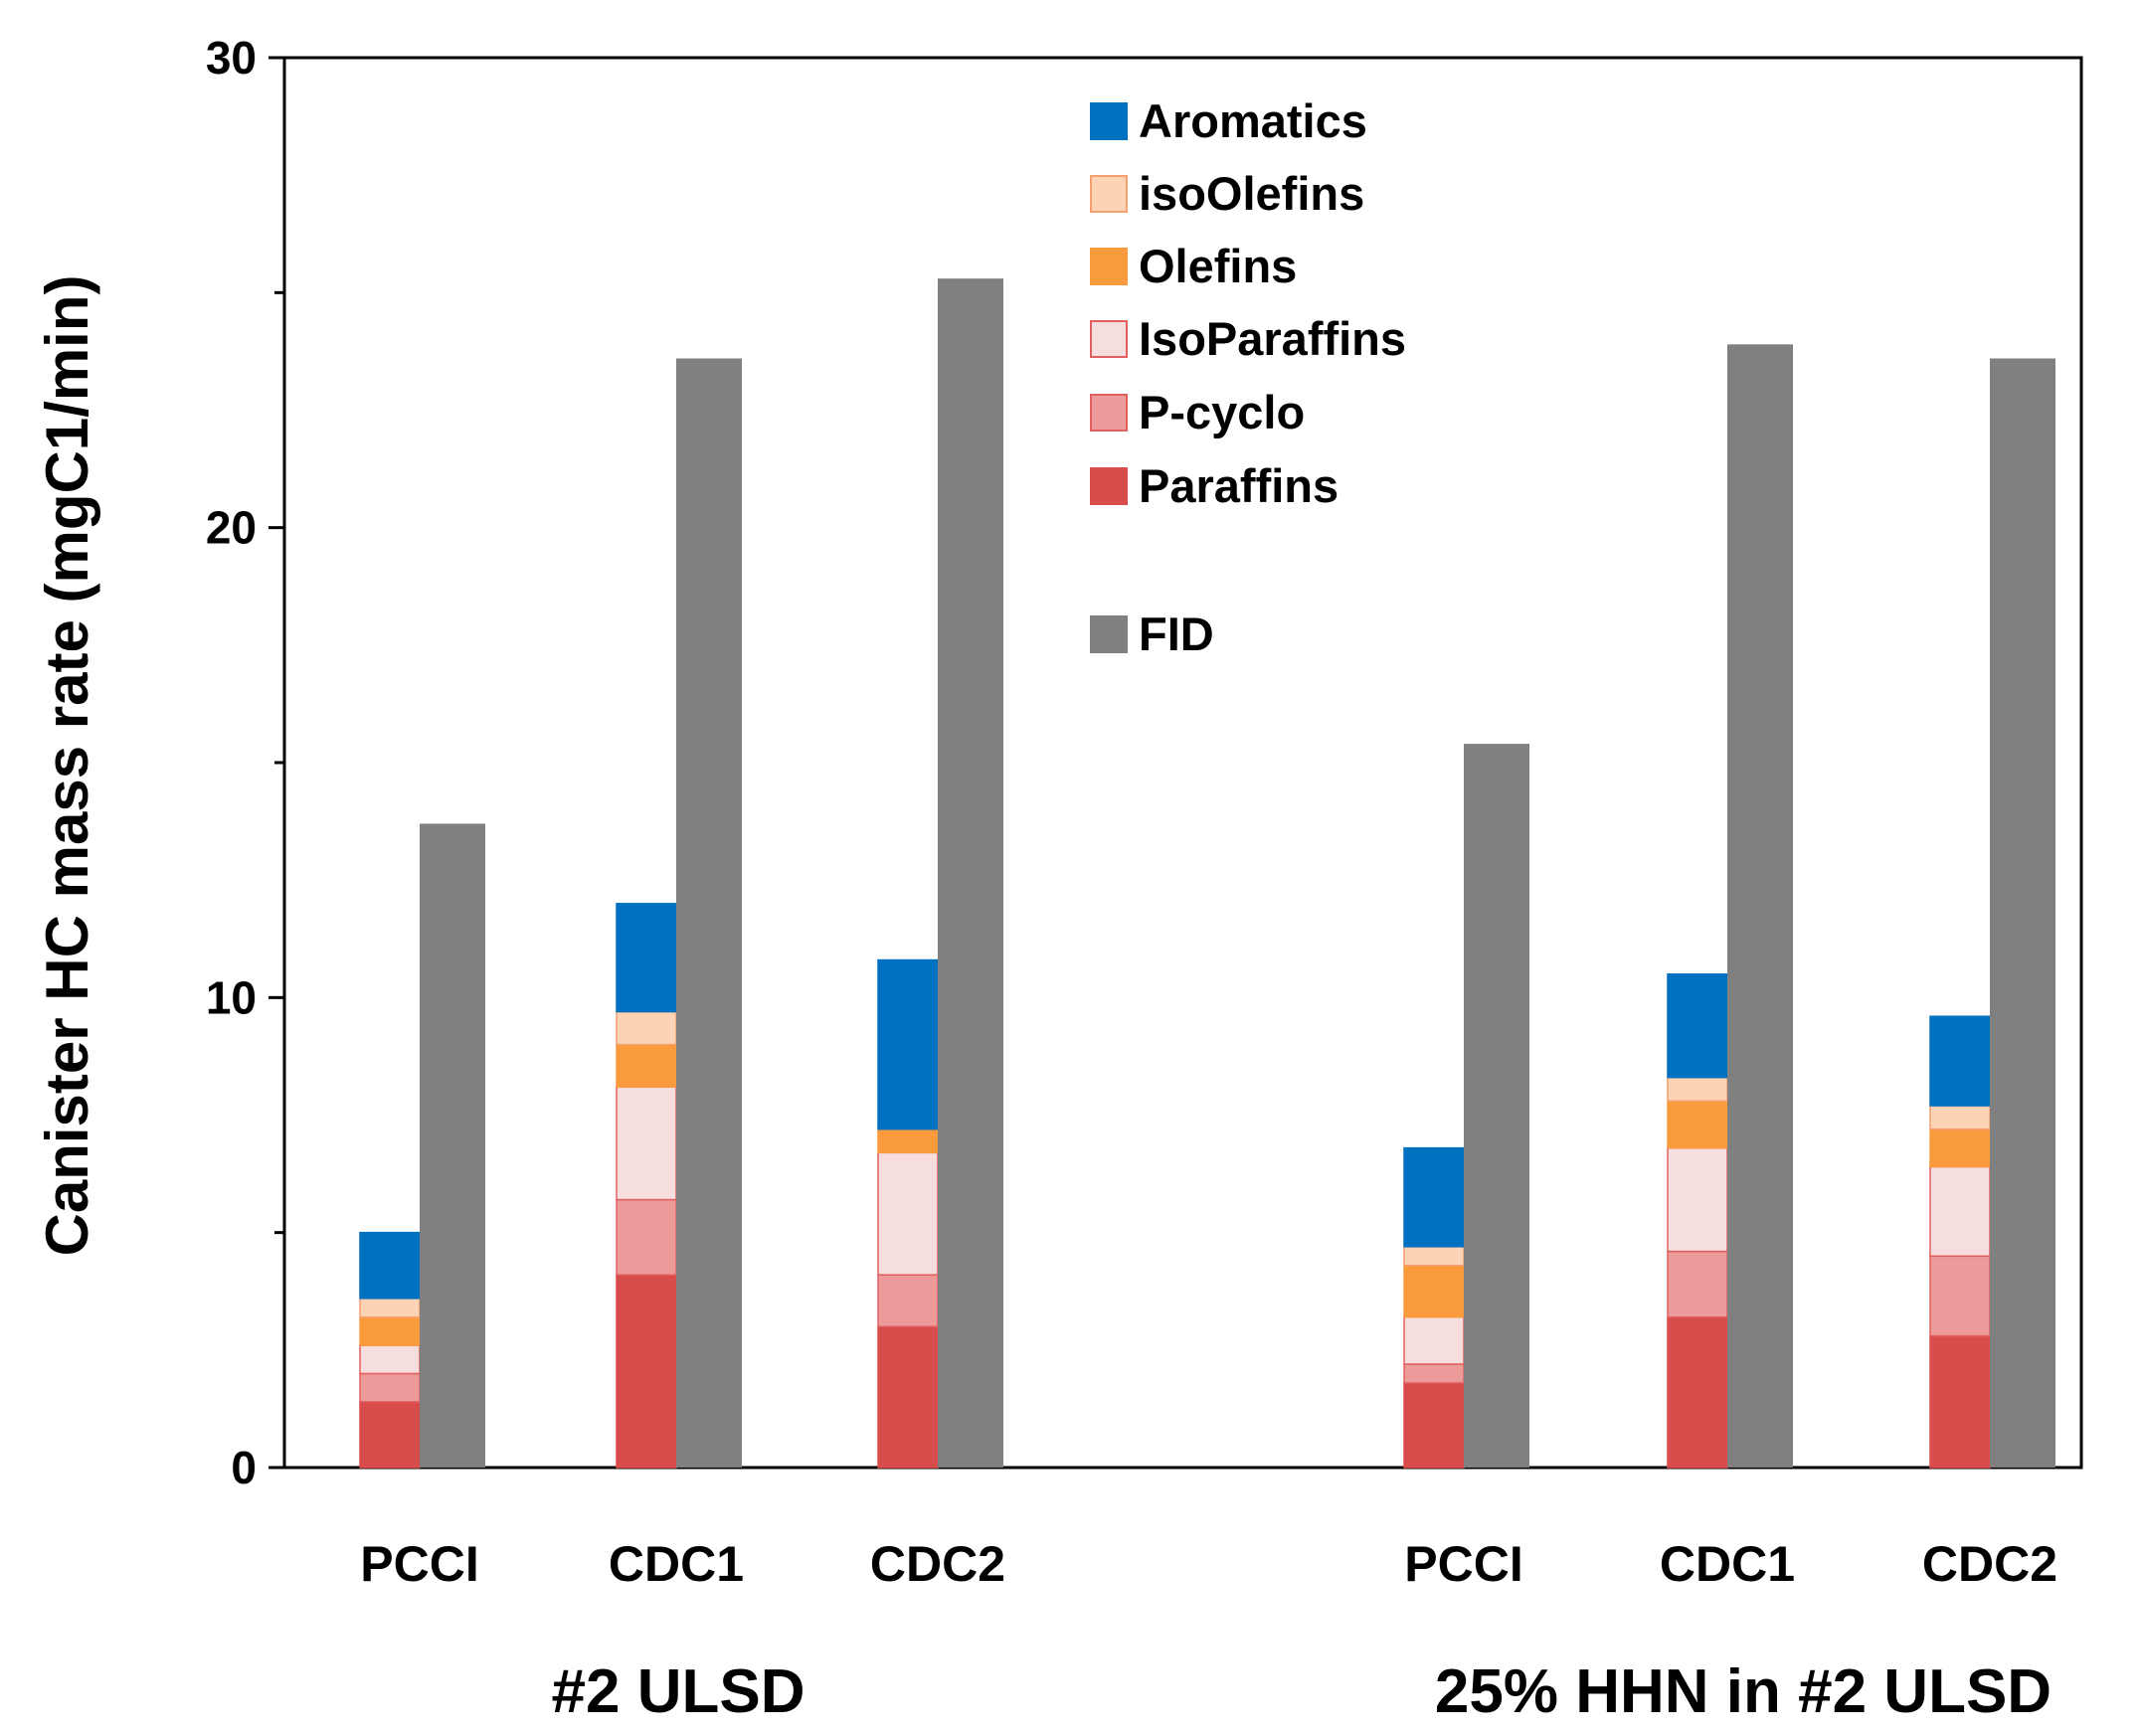 This screenshot has height=1736, width=2141. What do you see at coordinates (1176, 634) in the screenshot?
I see `legend-label: FID` at bounding box center [1176, 634].